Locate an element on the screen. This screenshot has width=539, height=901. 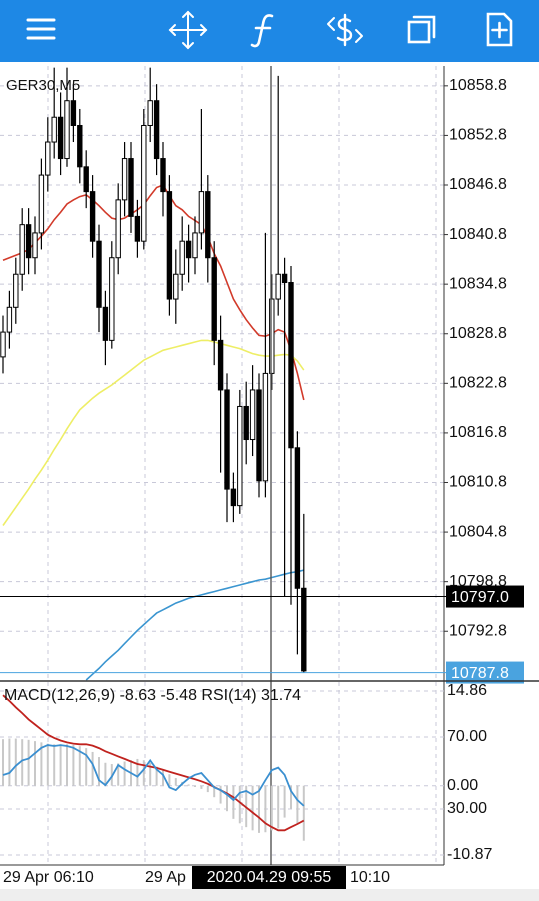
y-tick-label: 14.86 is located at coordinates (467, 690).